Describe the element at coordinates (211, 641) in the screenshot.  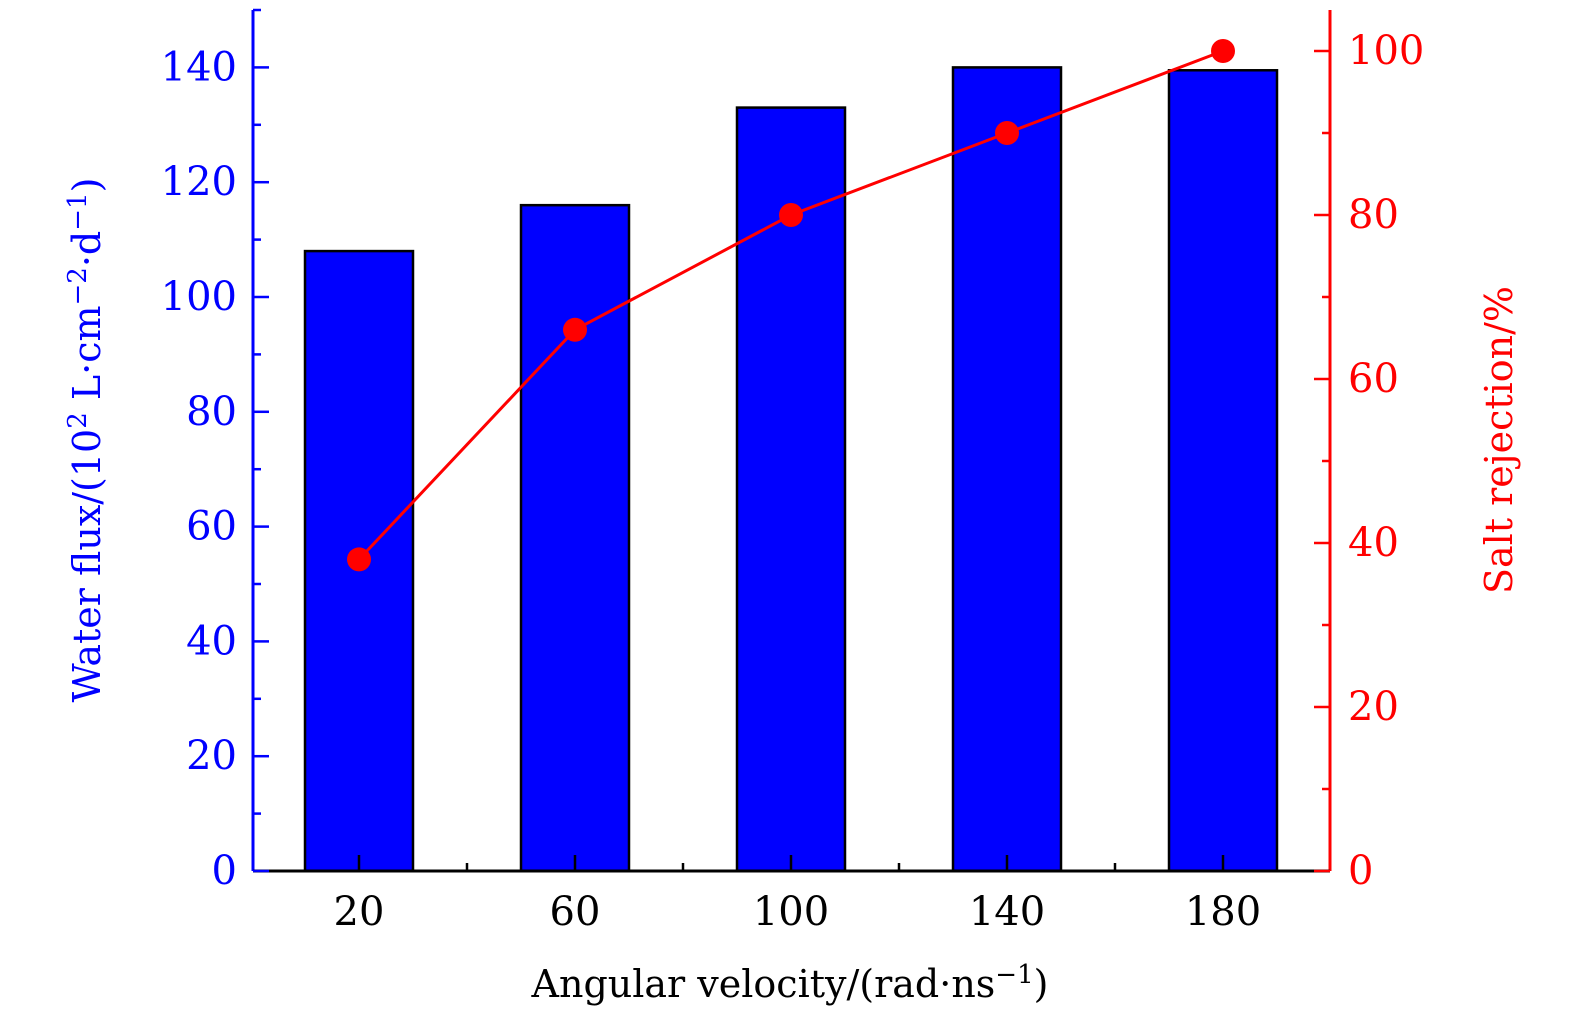
I see `left-tick-label: 40` at that location.